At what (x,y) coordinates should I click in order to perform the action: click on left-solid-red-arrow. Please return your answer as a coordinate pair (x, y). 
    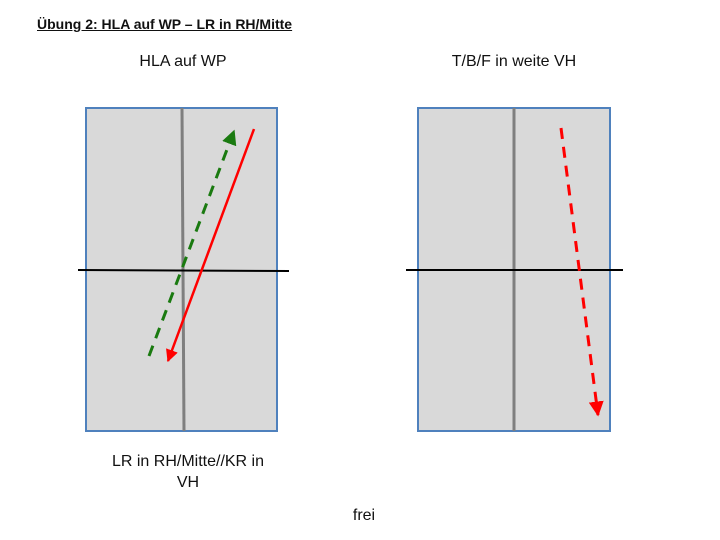
    Looking at the image, I should click on (211, 245).